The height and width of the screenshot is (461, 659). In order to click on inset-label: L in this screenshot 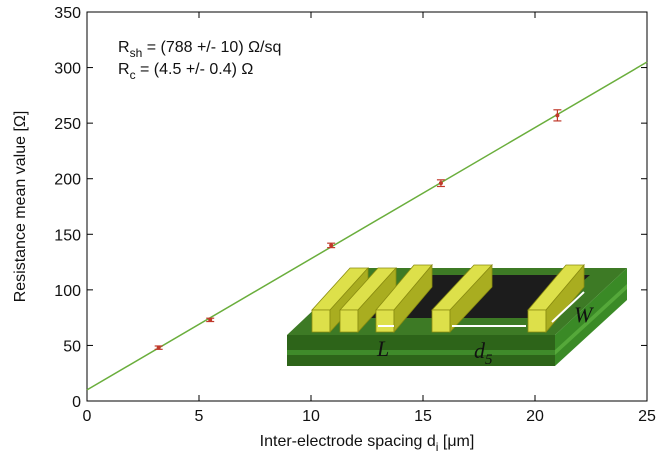, I will do `click(382, 348)`.